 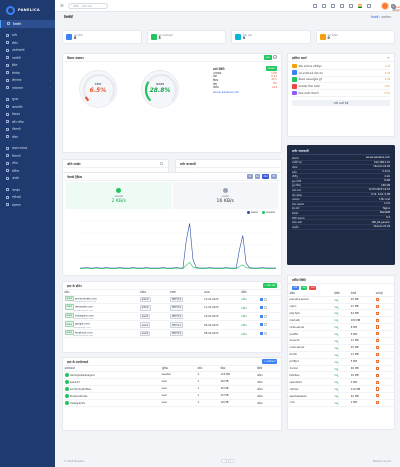 I want to click on sidebar-item: फ़ाइल प्रबंधक, so click(x=27, y=149).